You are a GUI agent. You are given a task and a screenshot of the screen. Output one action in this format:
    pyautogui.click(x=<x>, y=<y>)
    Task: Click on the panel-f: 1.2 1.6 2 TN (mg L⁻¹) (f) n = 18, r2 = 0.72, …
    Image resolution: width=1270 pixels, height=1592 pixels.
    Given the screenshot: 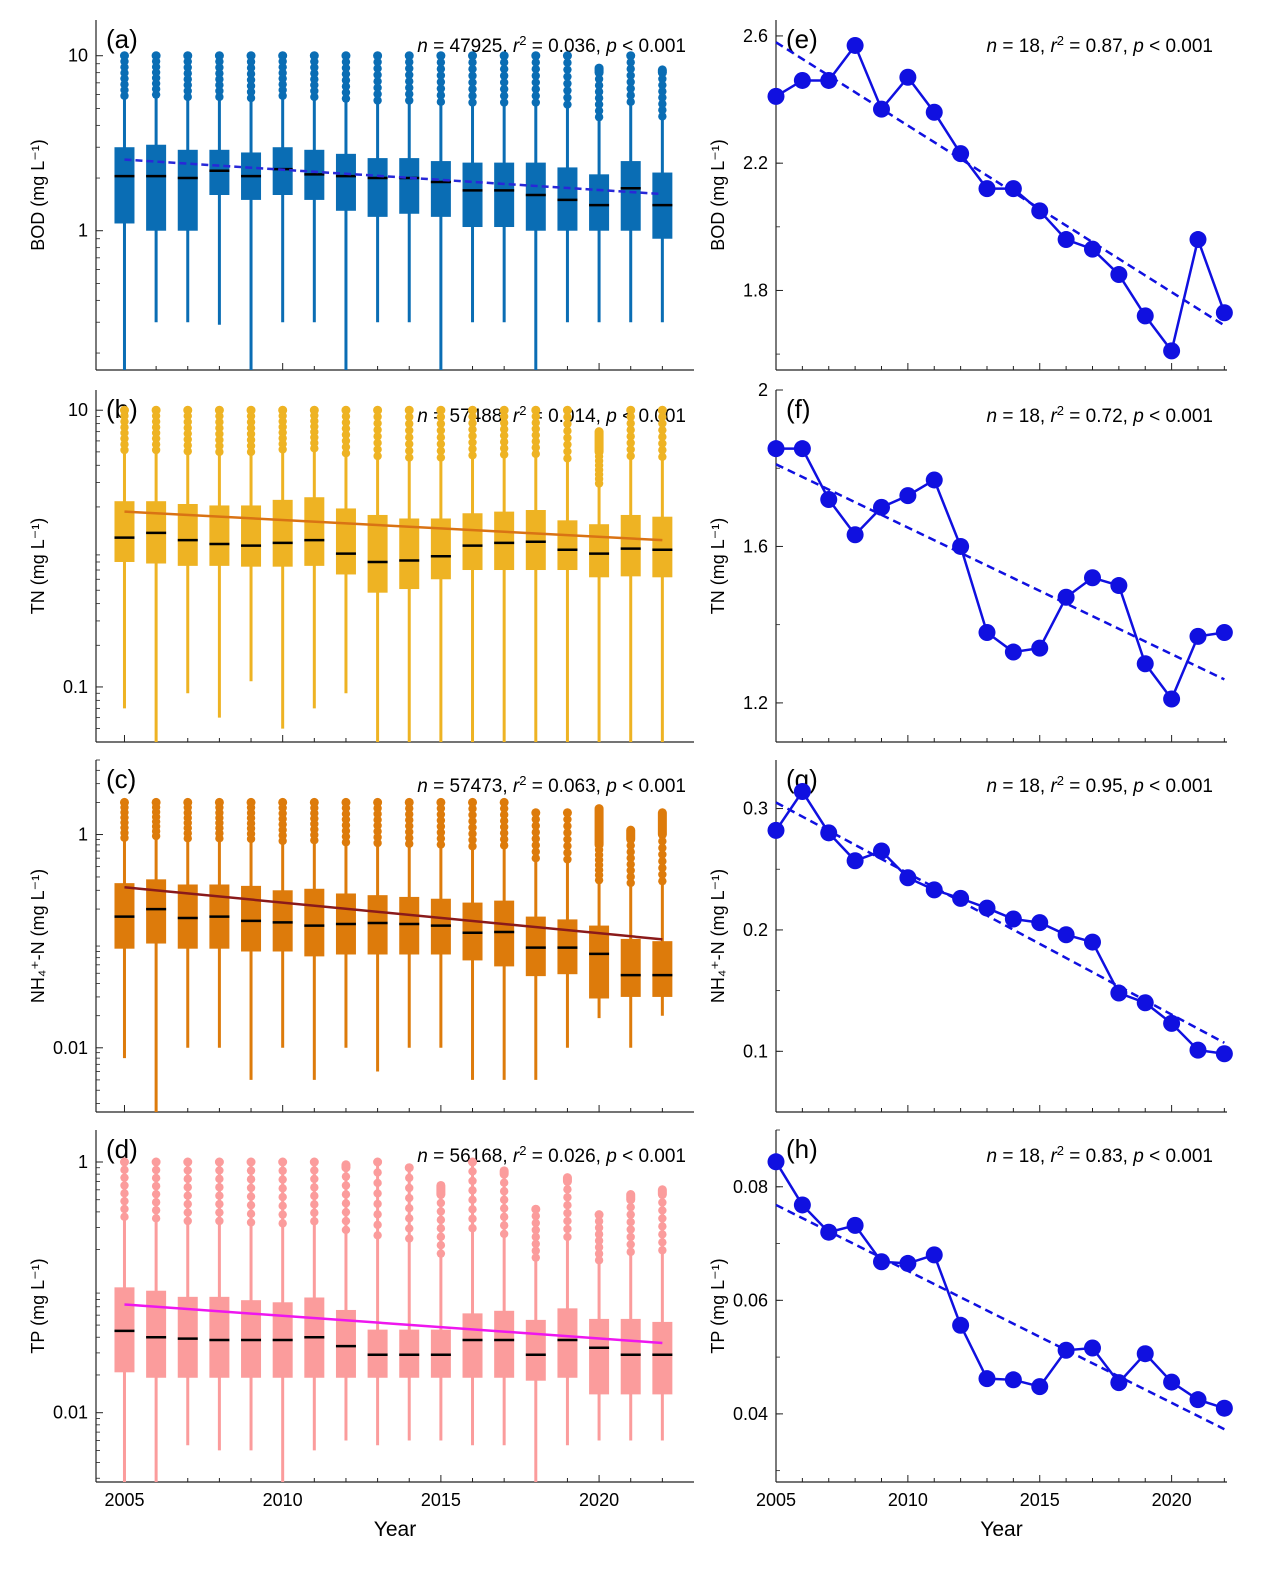 What is the action you would take?
    pyautogui.click(x=970, y=561)
    